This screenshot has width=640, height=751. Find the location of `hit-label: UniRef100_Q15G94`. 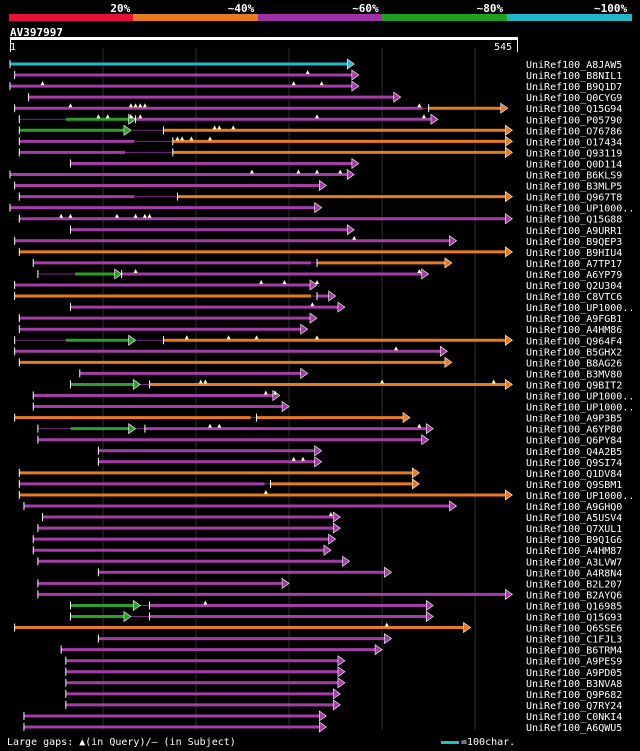

hit-label: UniRef100_Q15G94 is located at coordinates (574, 109).